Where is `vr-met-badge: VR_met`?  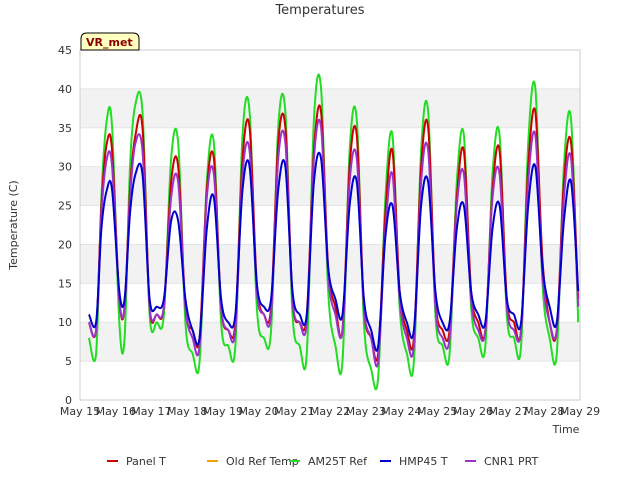 vr-met-badge: VR_met is located at coordinates (110, 41).